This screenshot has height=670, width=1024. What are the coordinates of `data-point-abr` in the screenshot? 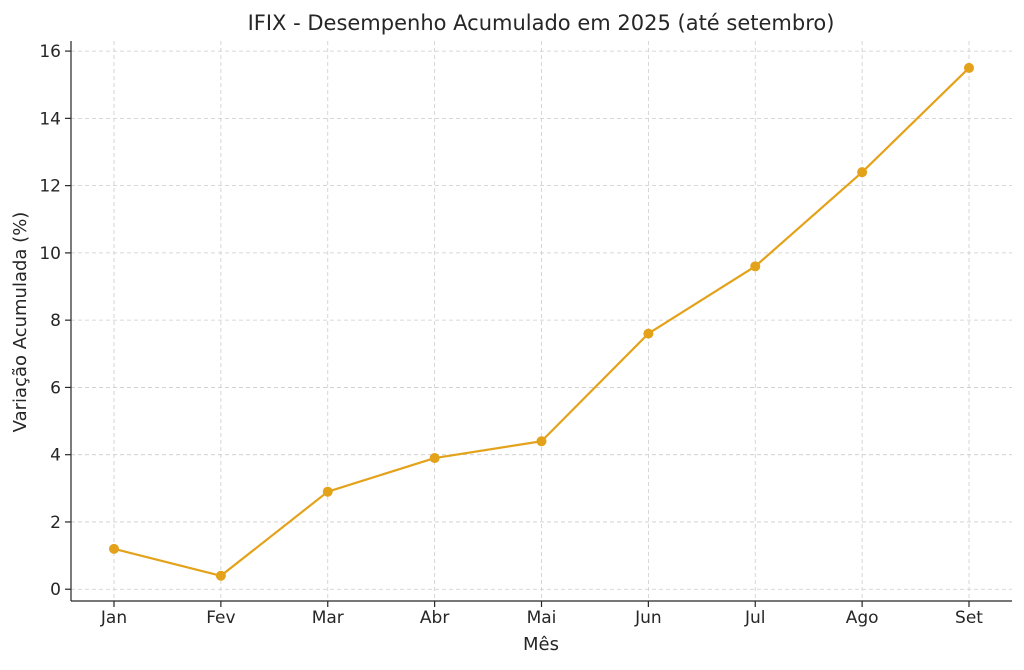 It's located at (434, 458).